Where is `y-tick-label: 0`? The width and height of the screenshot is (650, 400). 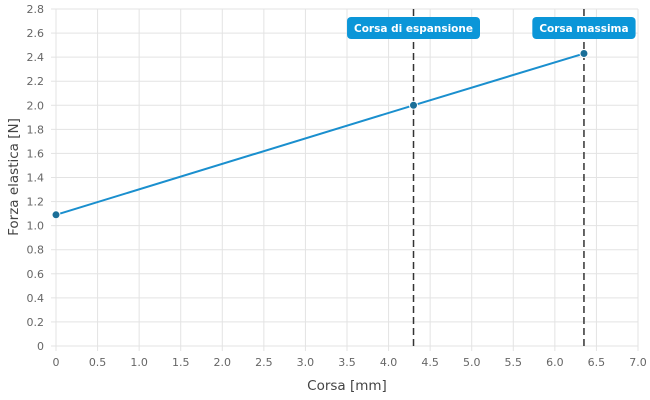 y-tick-label: 0 is located at coordinates (40, 346).